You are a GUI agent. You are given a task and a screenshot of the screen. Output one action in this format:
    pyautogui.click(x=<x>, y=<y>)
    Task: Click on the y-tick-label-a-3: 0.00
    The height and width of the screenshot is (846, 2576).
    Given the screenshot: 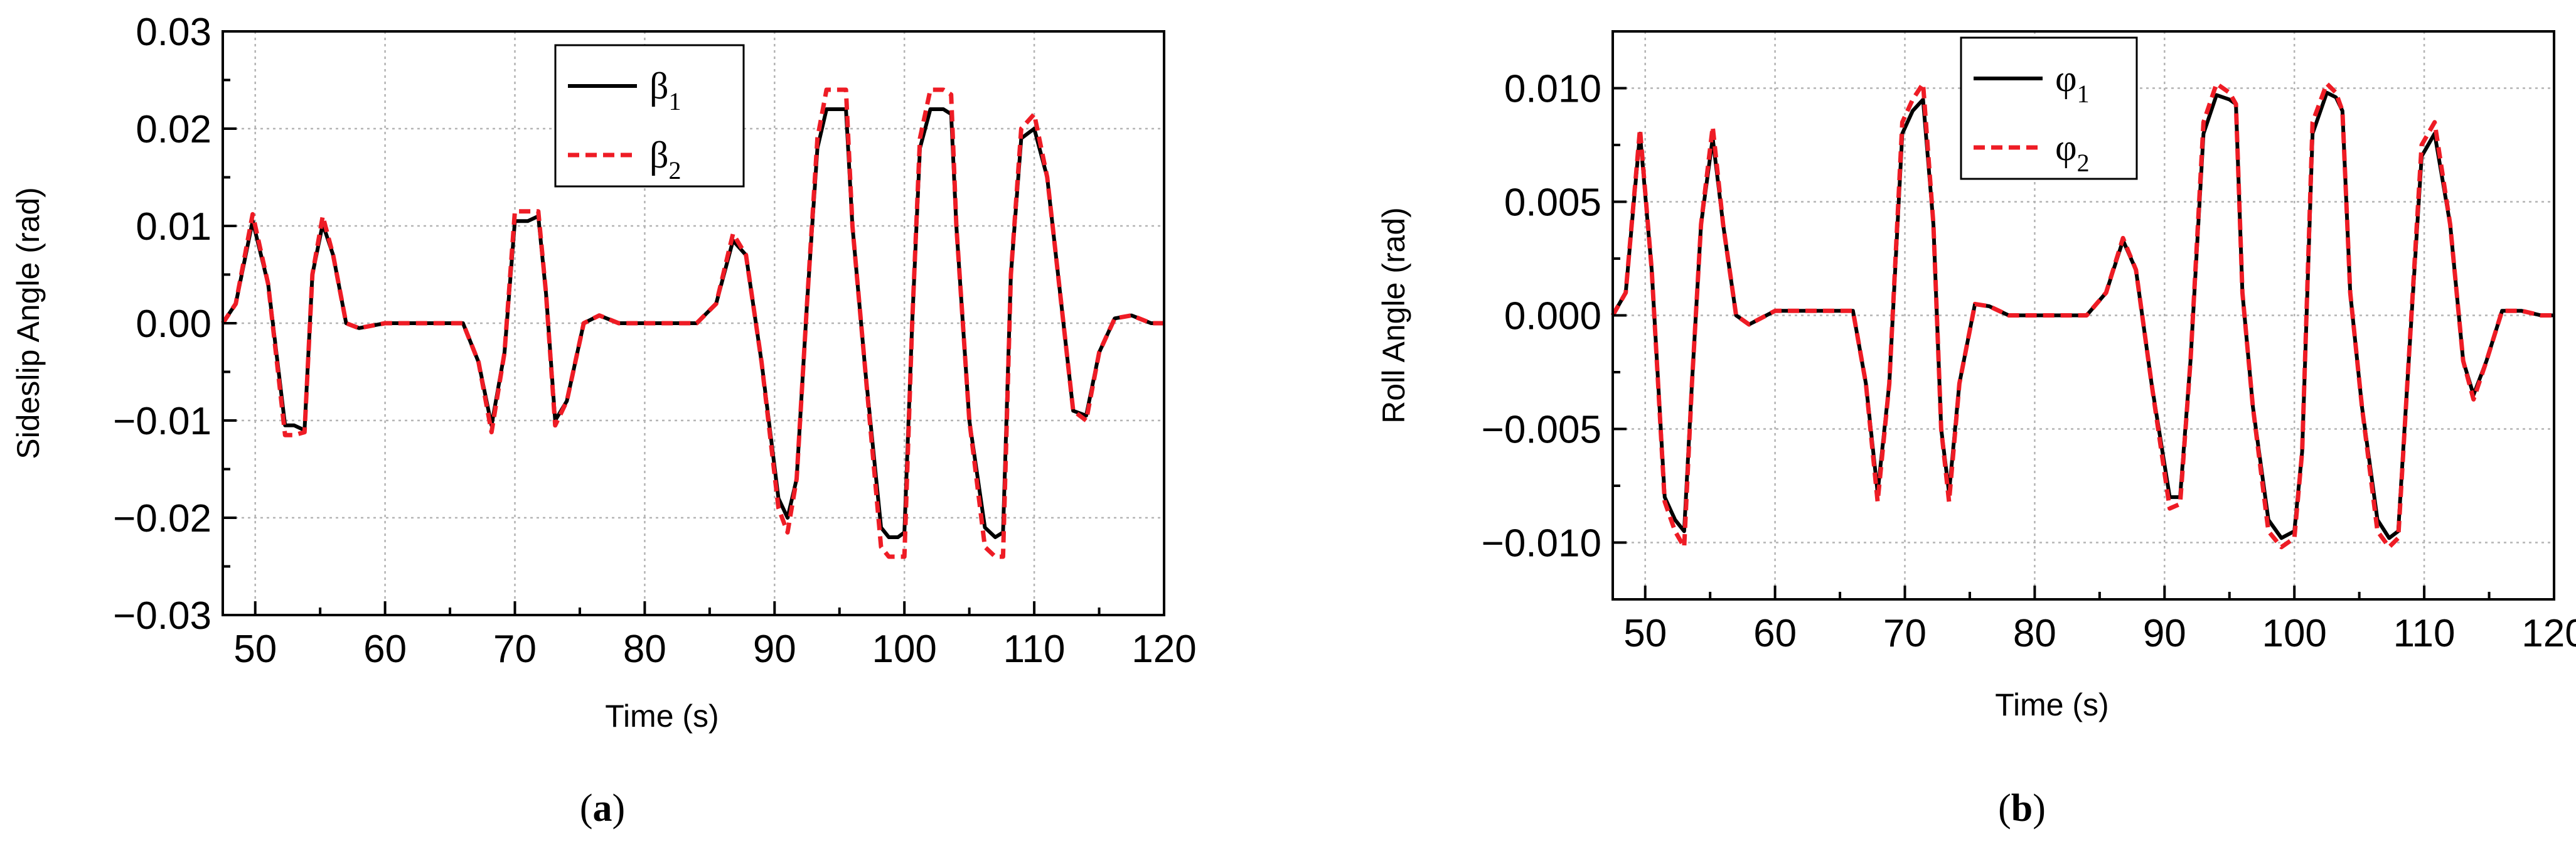 What is the action you would take?
    pyautogui.click(x=173, y=324)
    